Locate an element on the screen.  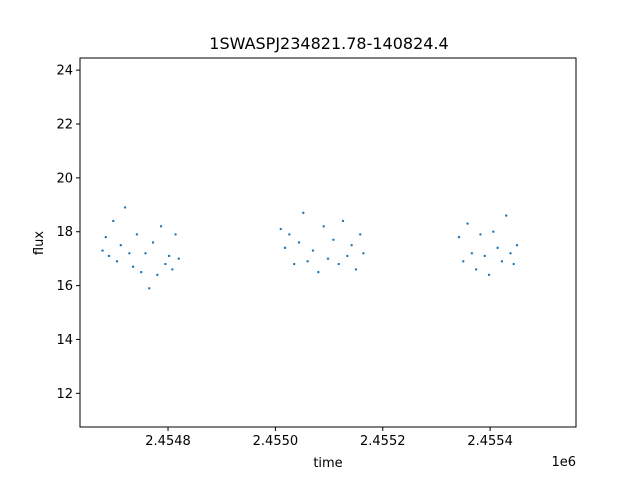
y-tick-label: 22 is located at coordinates (64, 124).